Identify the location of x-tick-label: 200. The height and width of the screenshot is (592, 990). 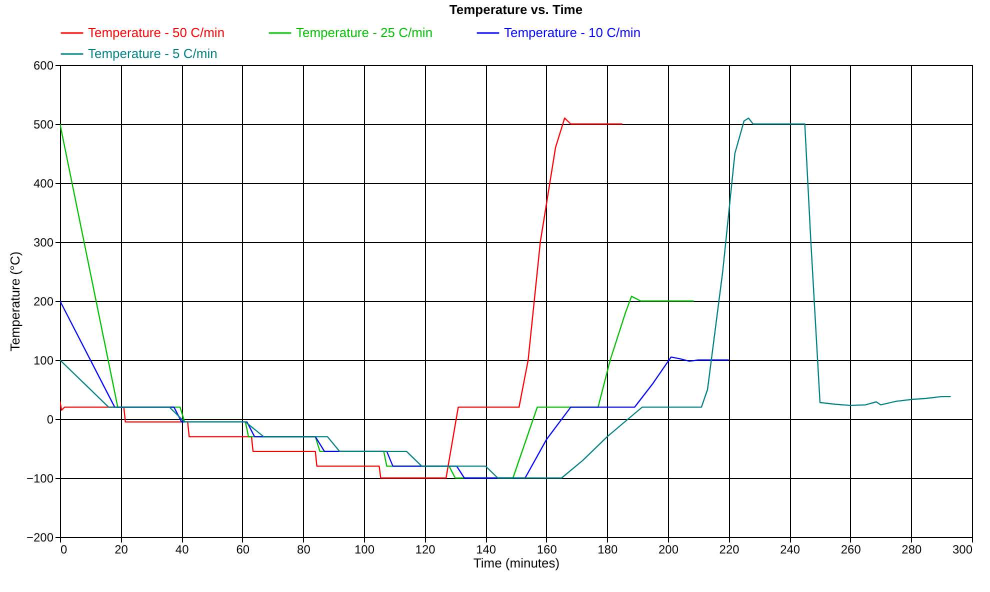
(668, 549).